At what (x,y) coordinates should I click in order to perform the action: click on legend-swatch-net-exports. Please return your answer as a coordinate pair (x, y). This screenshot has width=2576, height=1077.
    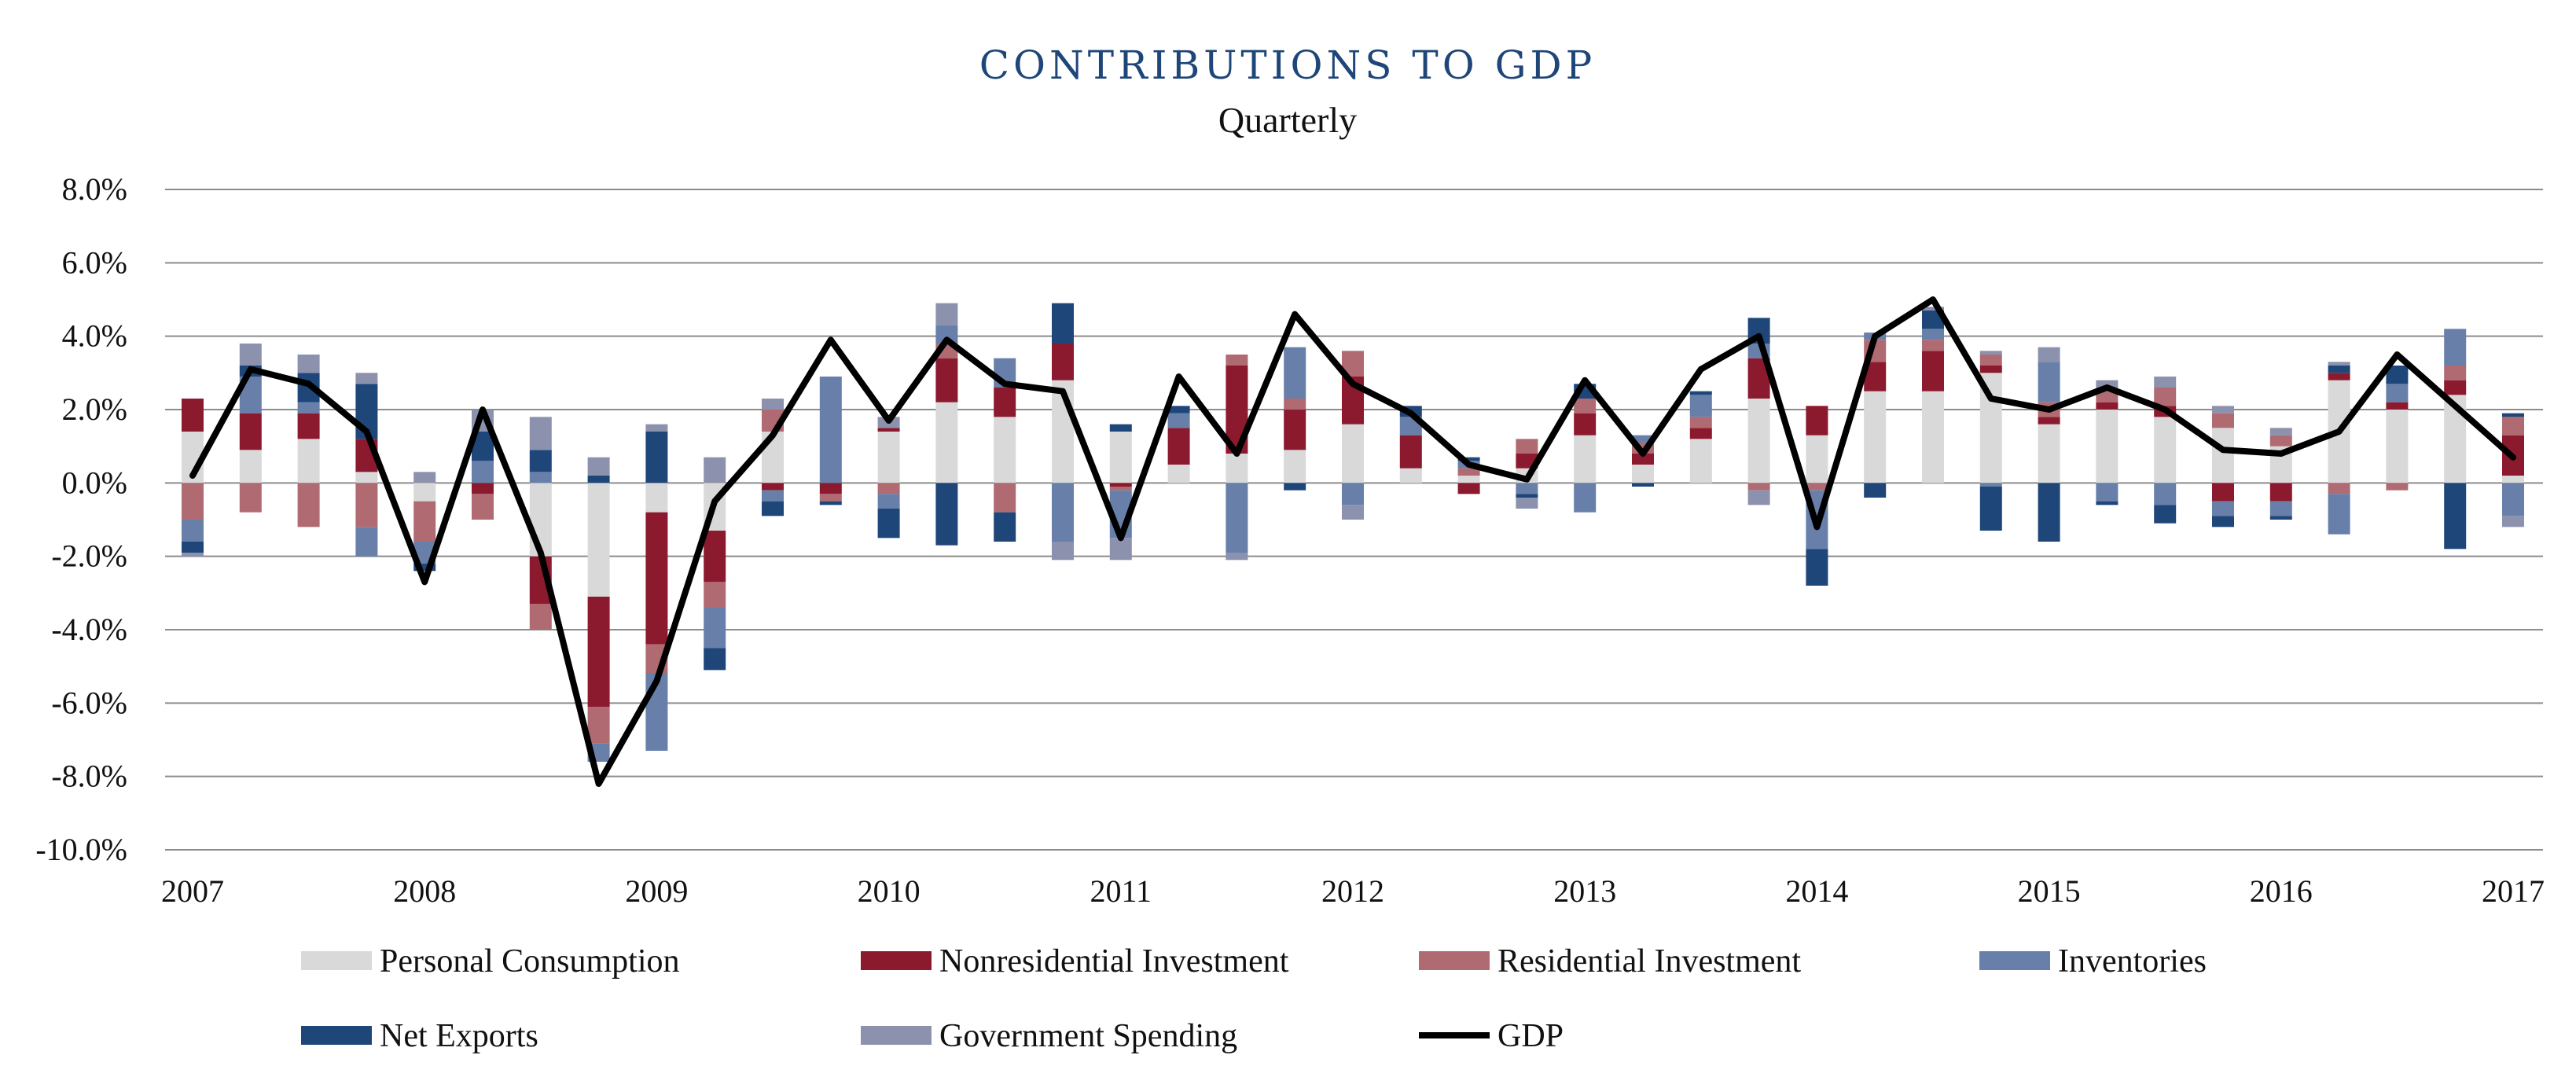
    Looking at the image, I should click on (336, 1035).